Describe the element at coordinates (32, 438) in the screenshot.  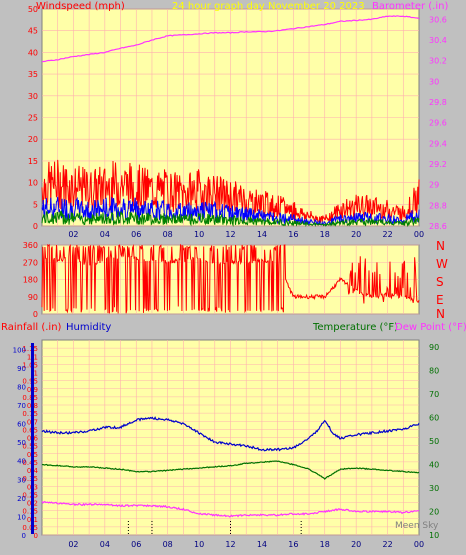
I see `rain-gauge-bar` at that location.